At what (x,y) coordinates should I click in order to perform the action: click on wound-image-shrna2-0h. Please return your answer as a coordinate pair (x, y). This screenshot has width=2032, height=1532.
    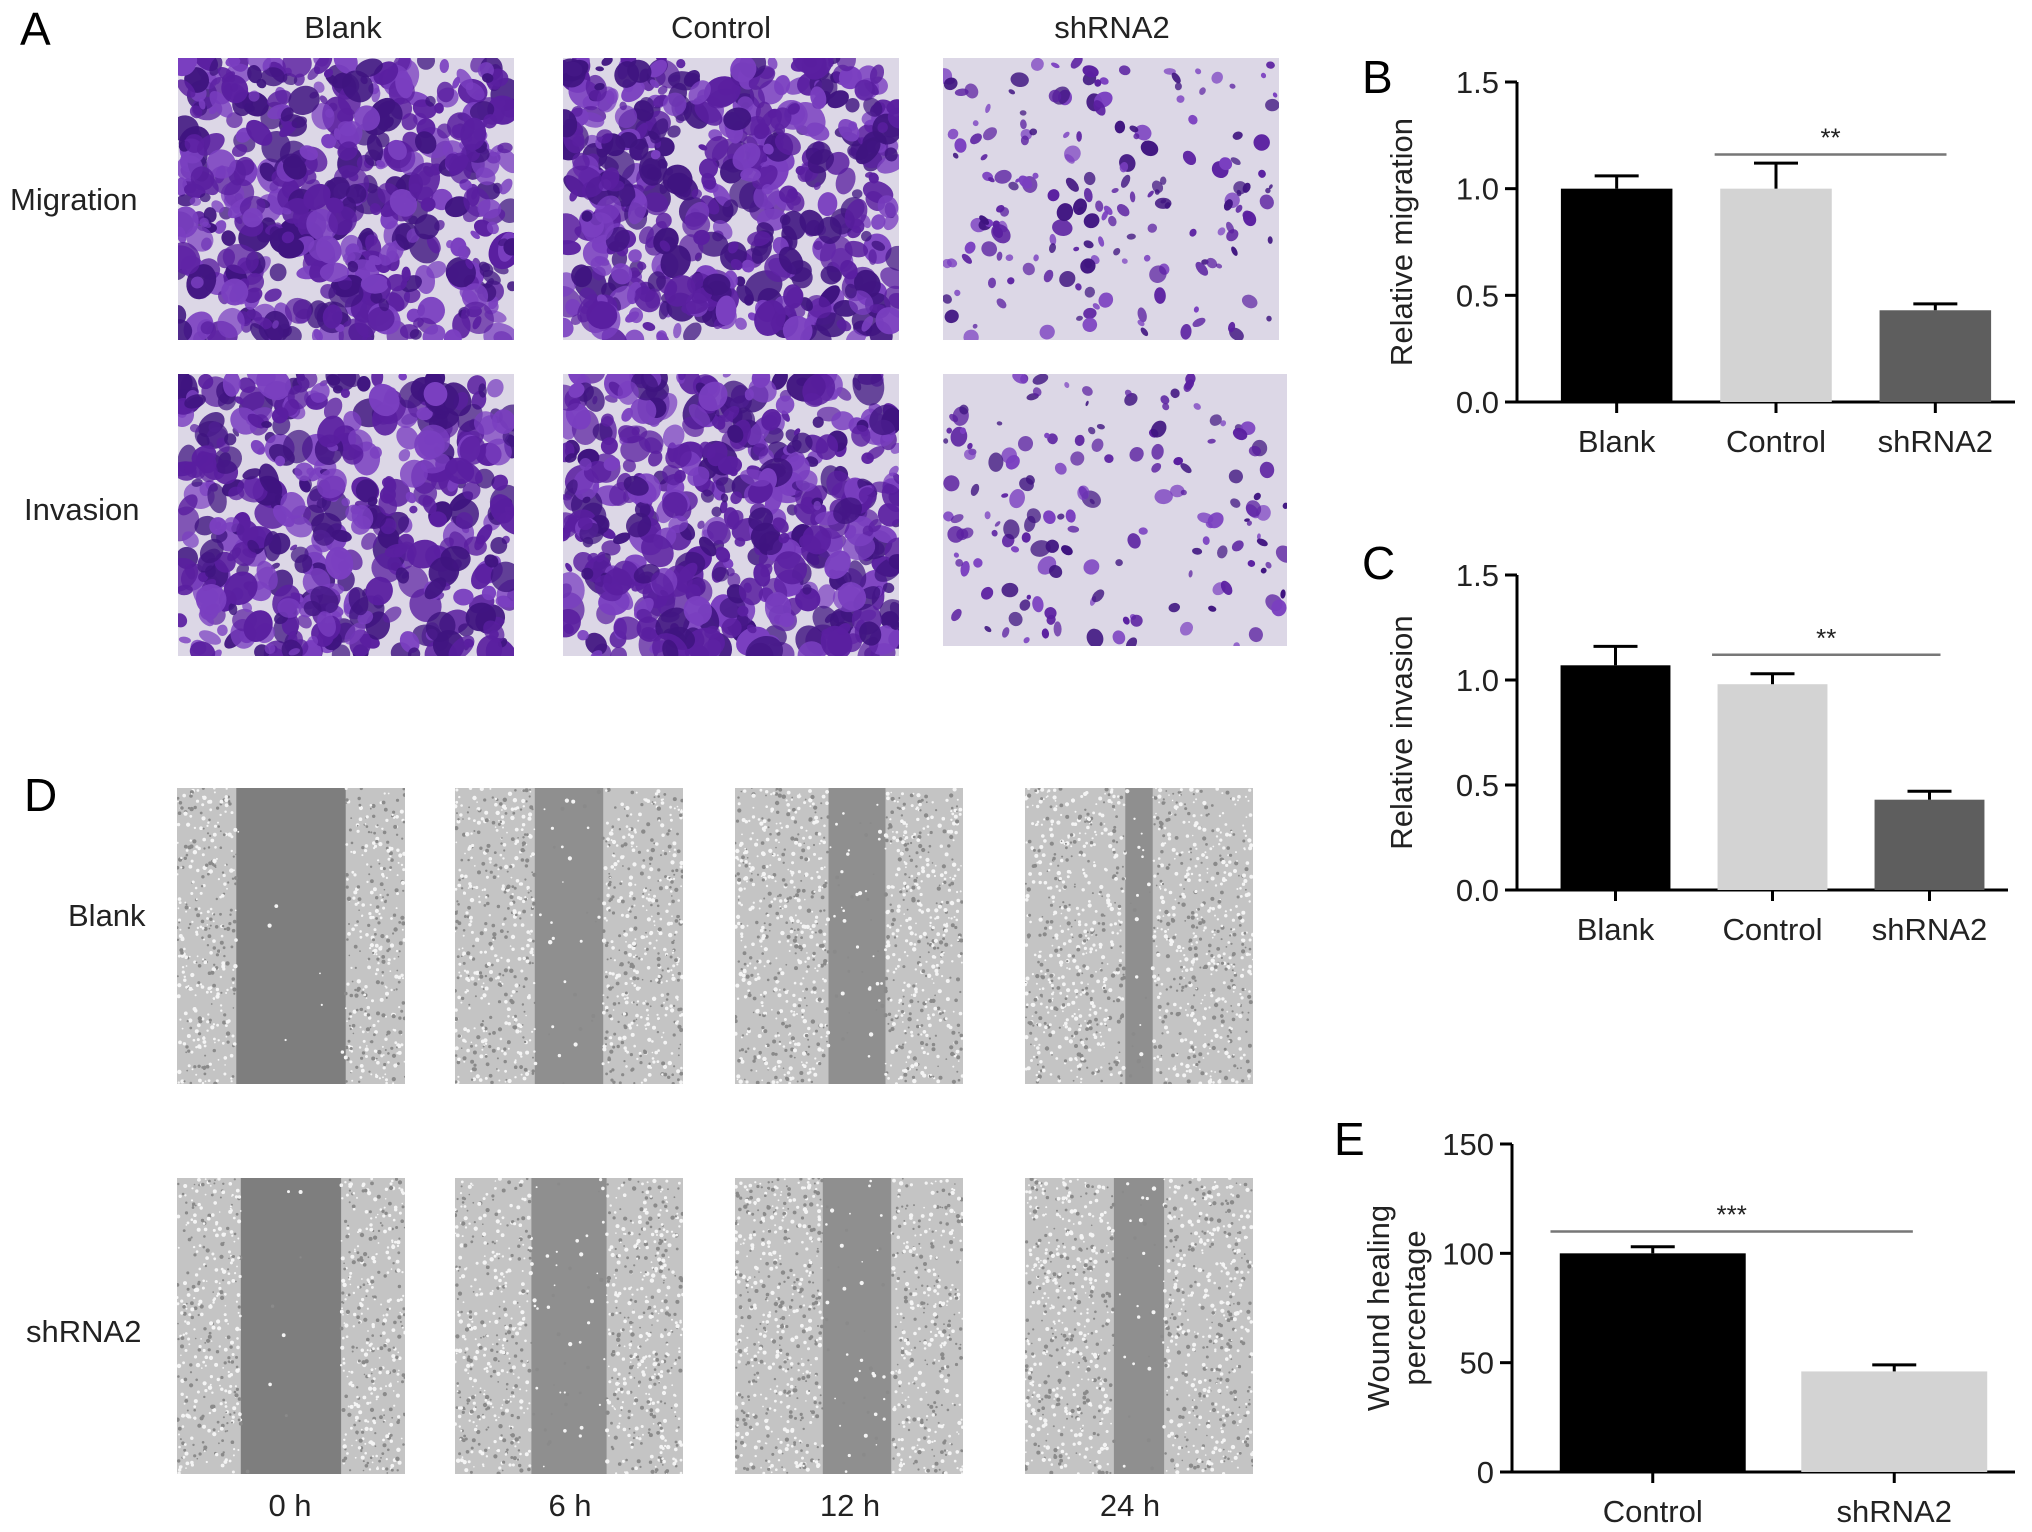
    Looking at the image, I should click on (291, 1326).